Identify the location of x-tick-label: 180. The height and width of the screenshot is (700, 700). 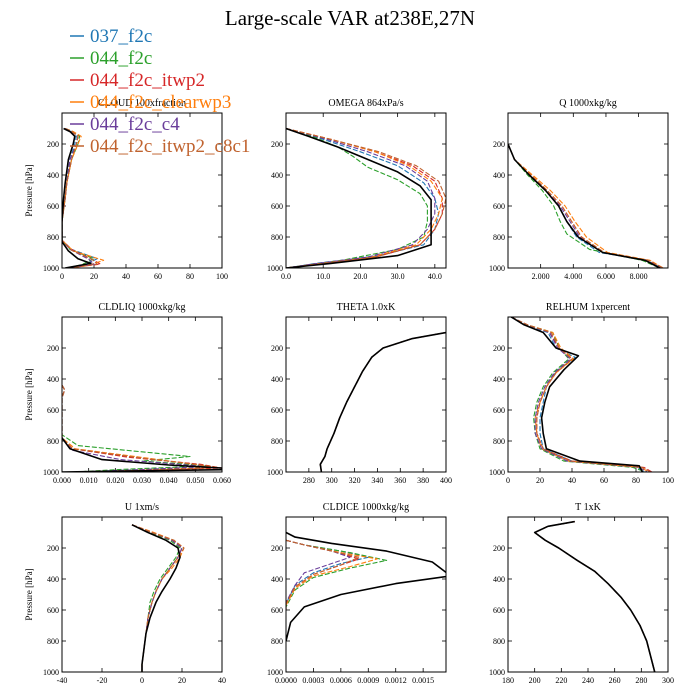
(508, 680).